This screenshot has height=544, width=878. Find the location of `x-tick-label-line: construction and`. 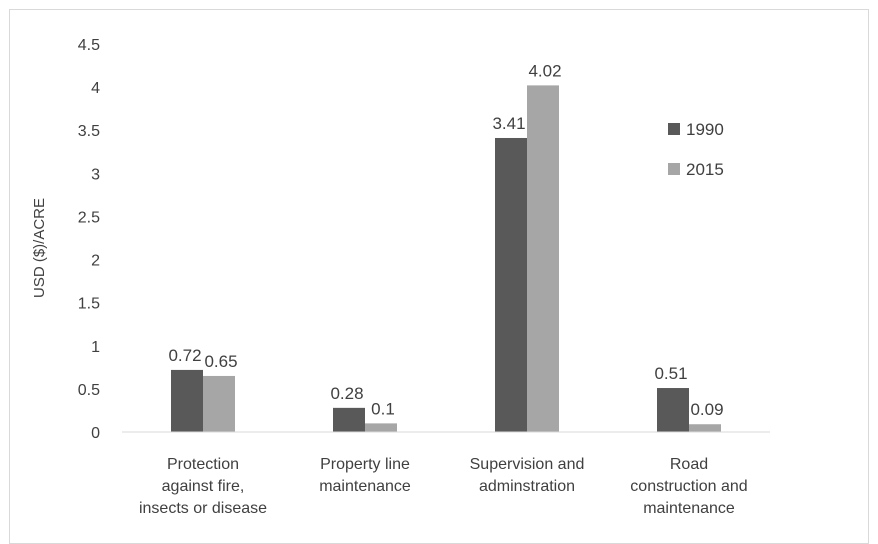

x-tick-label-line: construction and is located at coordinates (688, 486).